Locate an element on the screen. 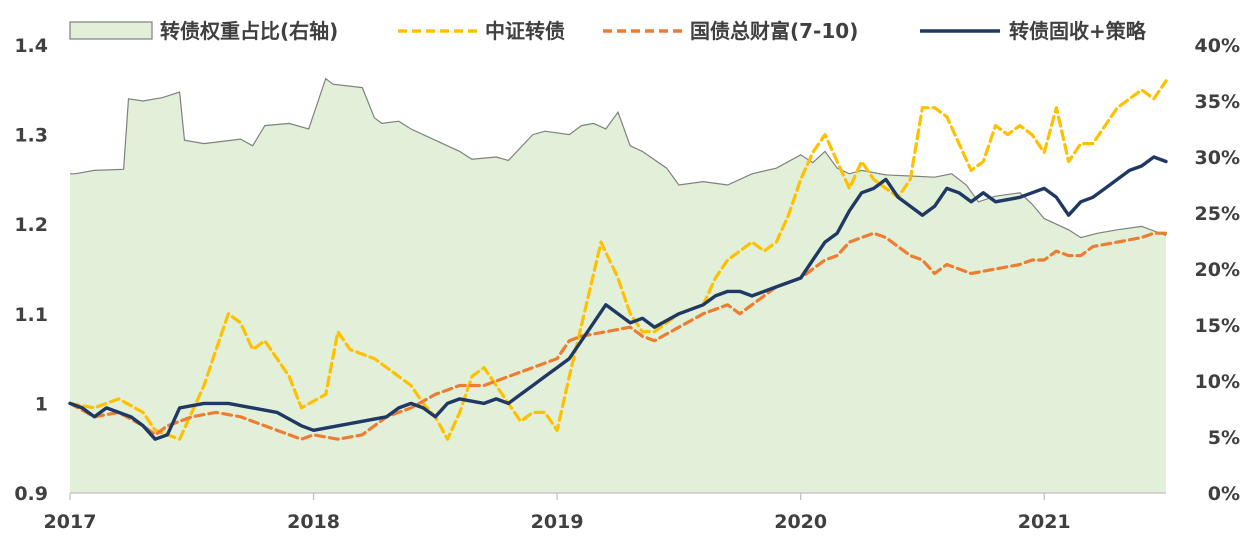  legend: 转债权重占比(右轴) 中证转债 国债总财富(7-10) 转债固收+策略 is located at coordinates (608, 31).